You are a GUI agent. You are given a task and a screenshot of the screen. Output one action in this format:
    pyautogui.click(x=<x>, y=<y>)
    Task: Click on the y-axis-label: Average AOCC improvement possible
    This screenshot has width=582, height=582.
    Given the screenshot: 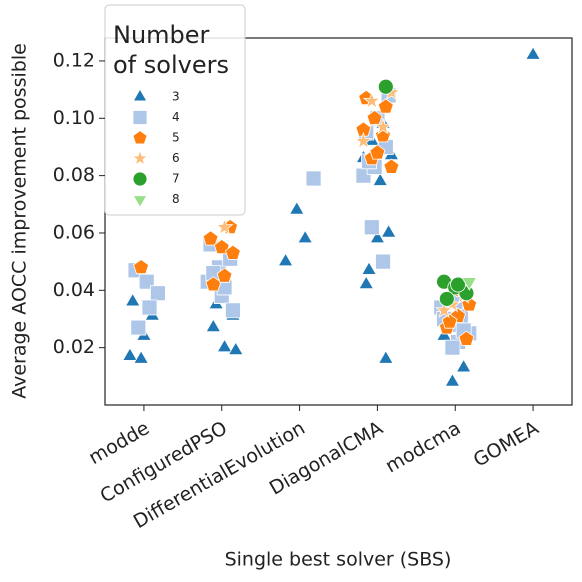 What is the action you would take?
    pyautogui.click(x=20, y=221)
    